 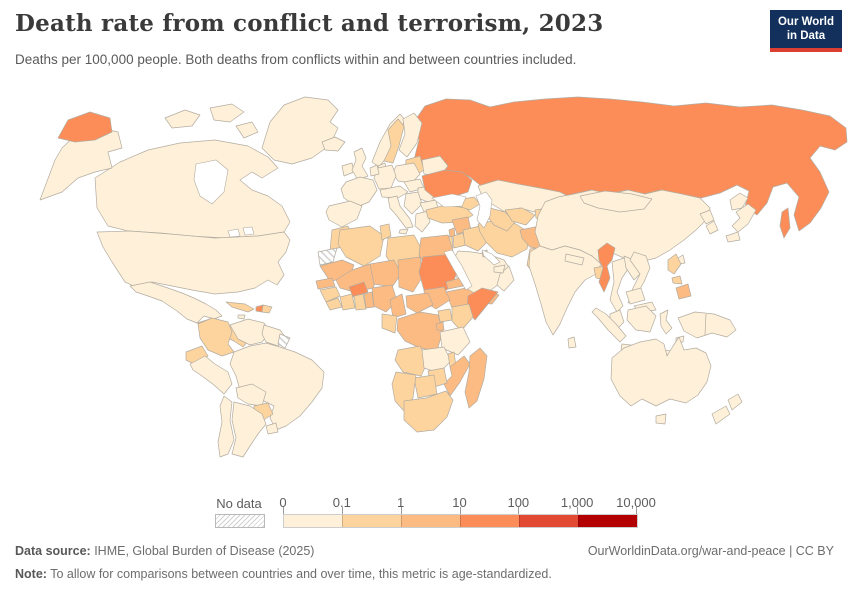 What do you see at coordinates (192, 189) in the screenshot?
I see `country-canada` at bounding box center [192, 189].